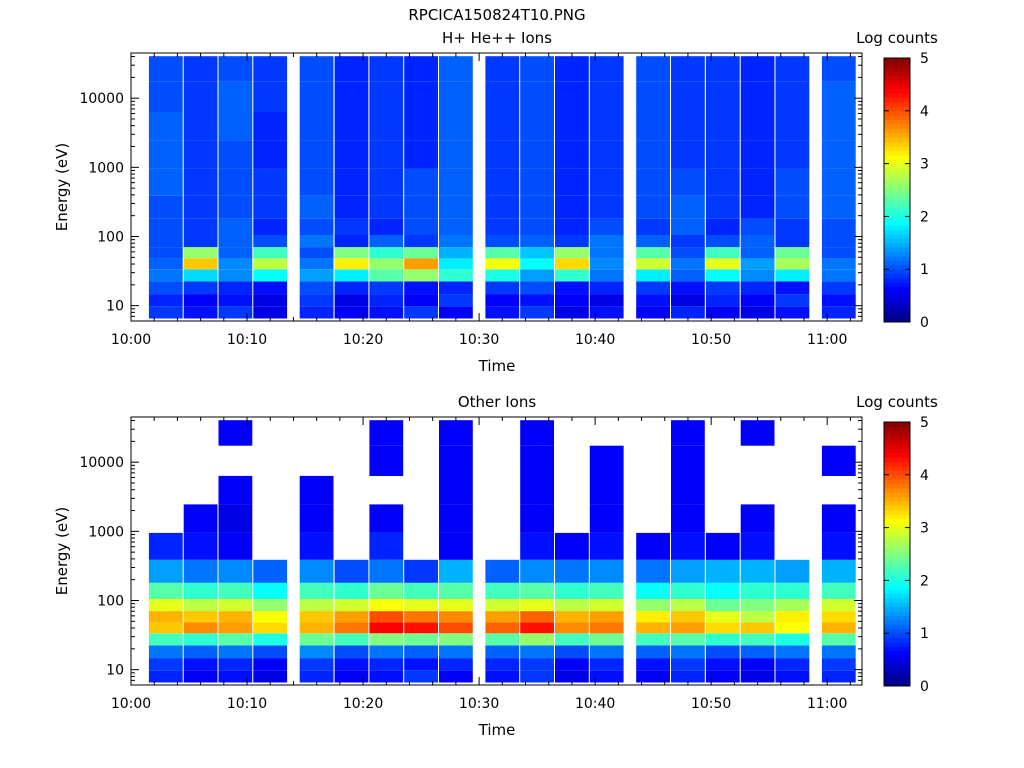 The height and width of the screenshot is (768, 1024). Describe the element at coordinates (711, 340) in the screenshot. I see `x-tick-label: 10:50` at that location.